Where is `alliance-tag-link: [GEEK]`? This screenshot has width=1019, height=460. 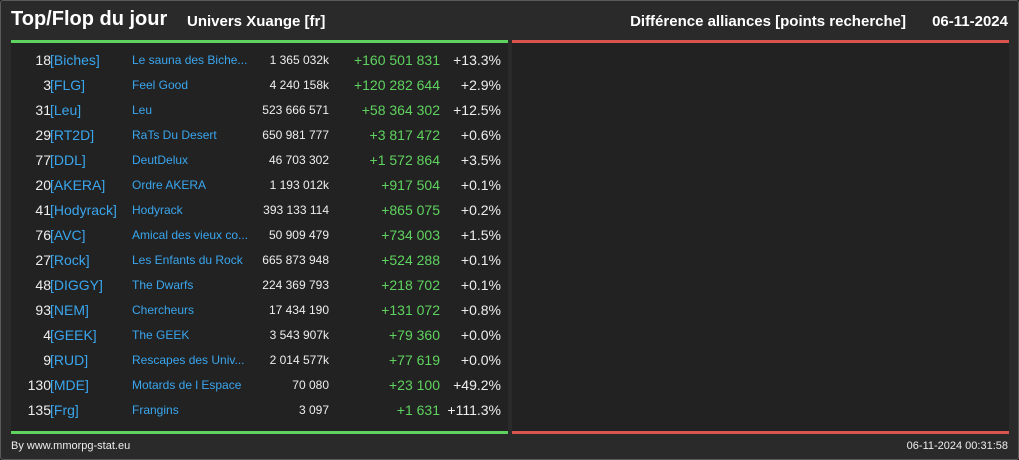
alliance-tag-link: [GEEK] is located at coordinates (73, 335).